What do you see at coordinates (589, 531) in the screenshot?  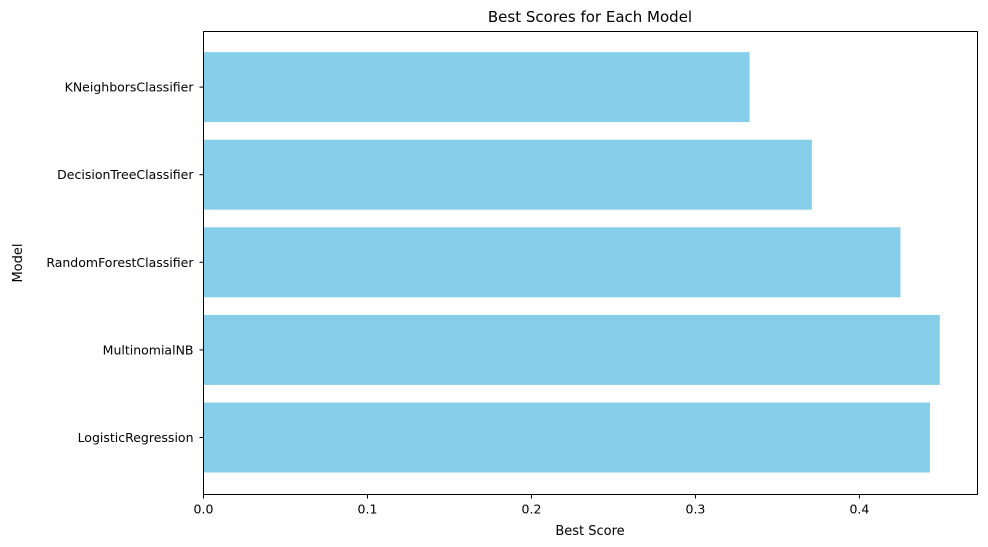 I see `x-axis-label: Best Score` at bounding box center [589, 531].